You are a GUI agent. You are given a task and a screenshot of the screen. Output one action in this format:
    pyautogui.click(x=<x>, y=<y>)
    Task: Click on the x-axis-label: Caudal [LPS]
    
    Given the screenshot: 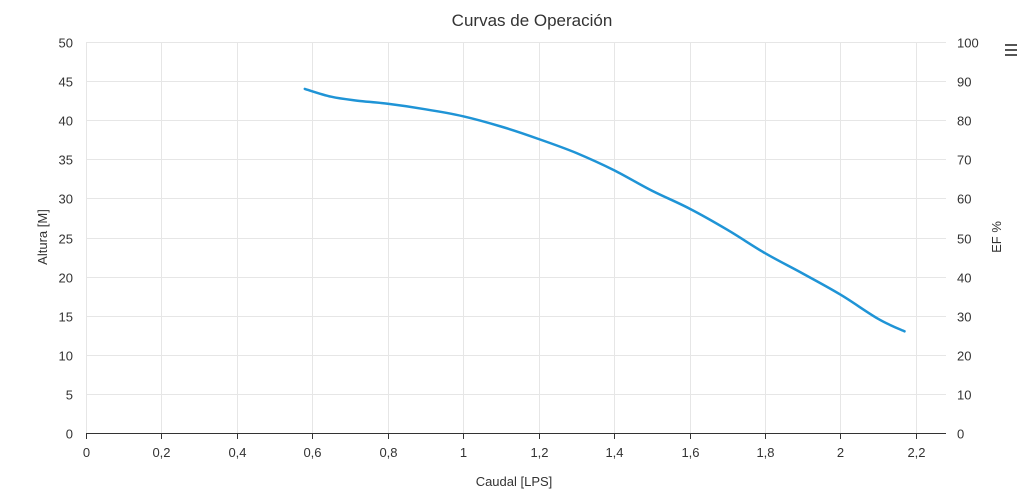 What is the action you would take?
    pyautogui.click(x=514, y=481)
    